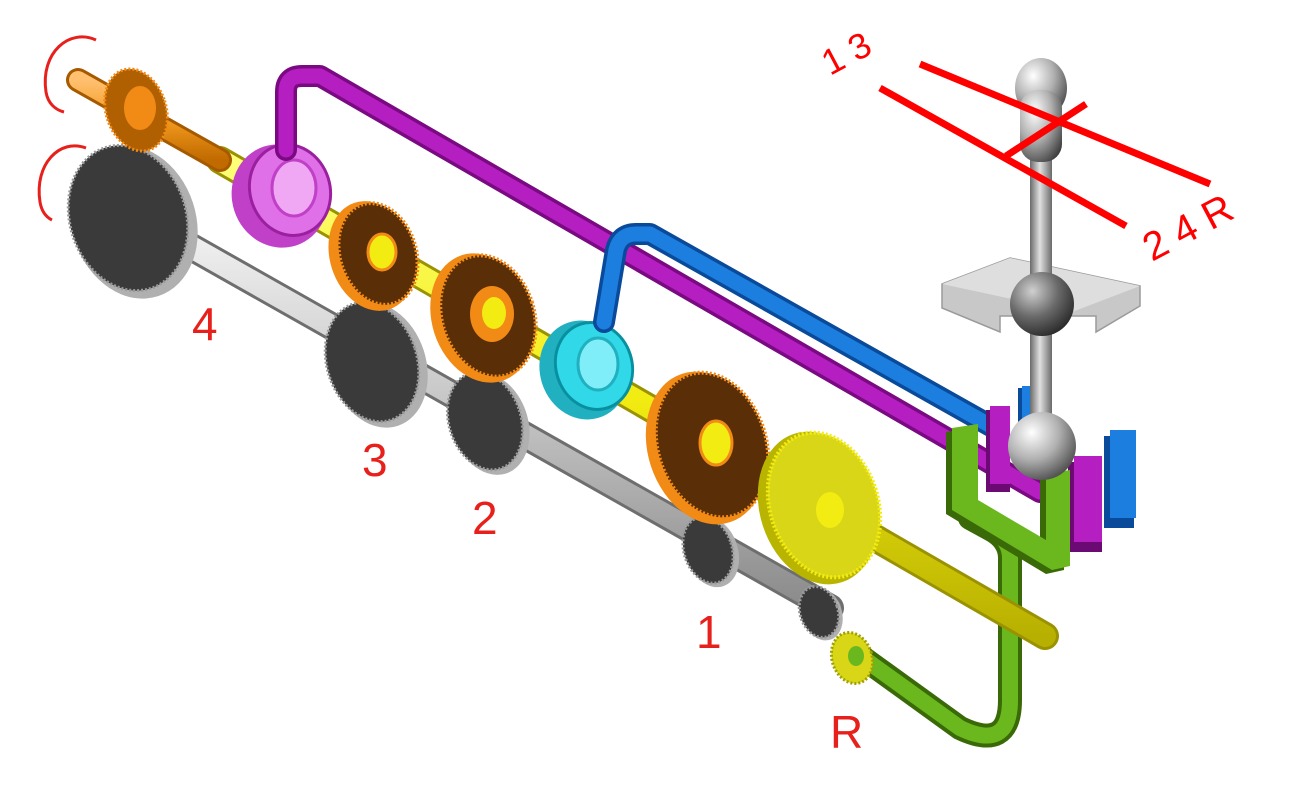 This screenshot has width=1300, height=800. What do you see at coordinates (1188, 228) in the screenshot?
I see `shift-pattern-bottom-label: 2 4 R` at bounding box center [1188, 228].